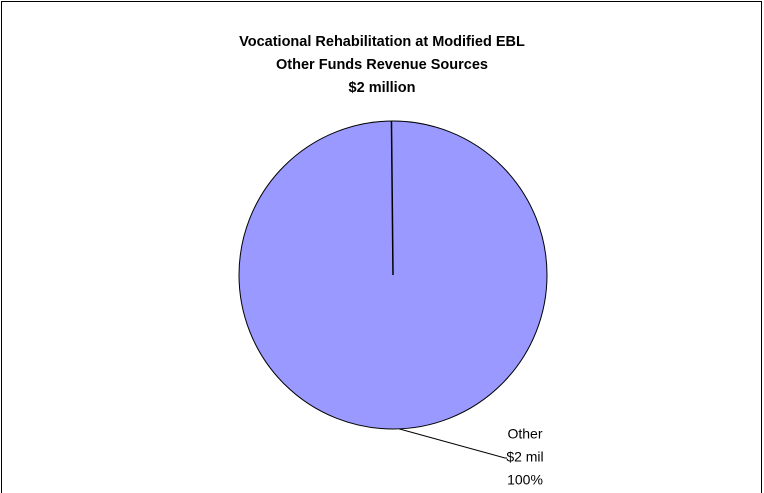  Describe the element at coordinates (392, 198) in the screenshot. I see `slice-edge` at that location.